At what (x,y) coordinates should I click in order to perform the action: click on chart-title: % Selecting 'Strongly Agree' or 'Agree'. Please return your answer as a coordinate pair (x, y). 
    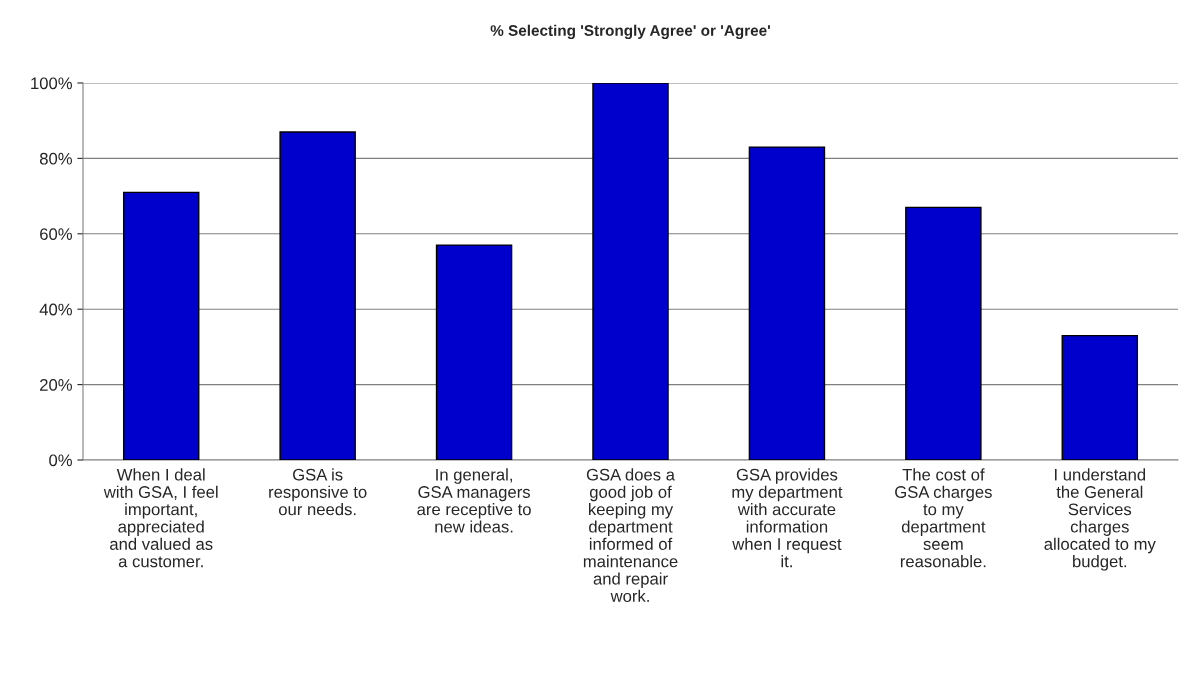
    Looking at the image, I should click on (630, 32).